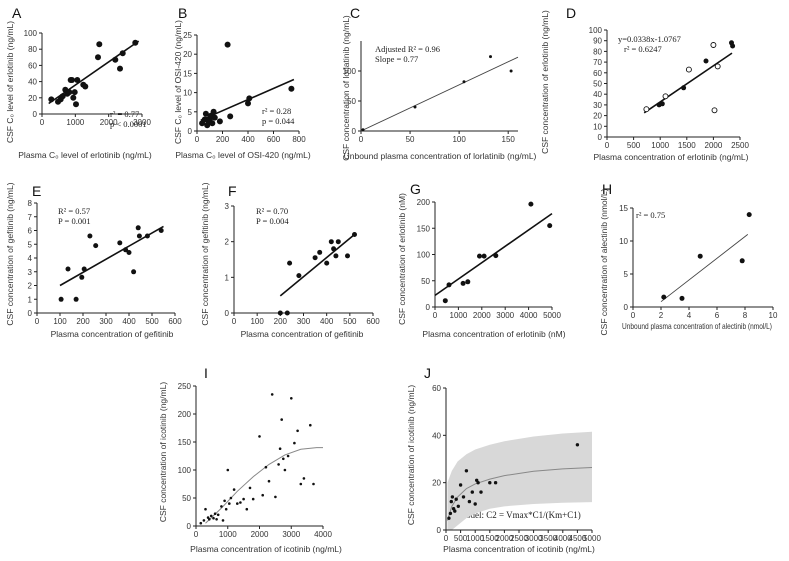 This screenshot has height=561, width=789. Describe the element at coordinates (552, 313) in the screenshot. I see `x-tick-g: 5000` at that location.